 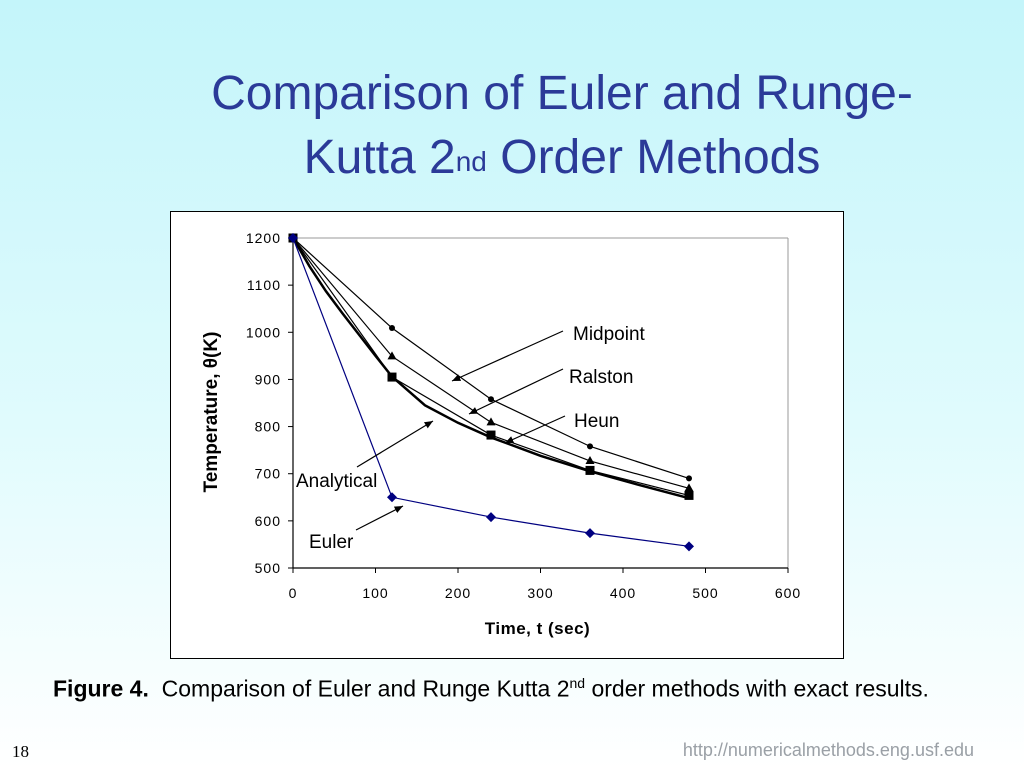 What do you see at coordinates (359, 688) in the screenshot?
I see `caption-text: Comparison of Euler and Runge Kutta 2` at bounding box center [359, 688].